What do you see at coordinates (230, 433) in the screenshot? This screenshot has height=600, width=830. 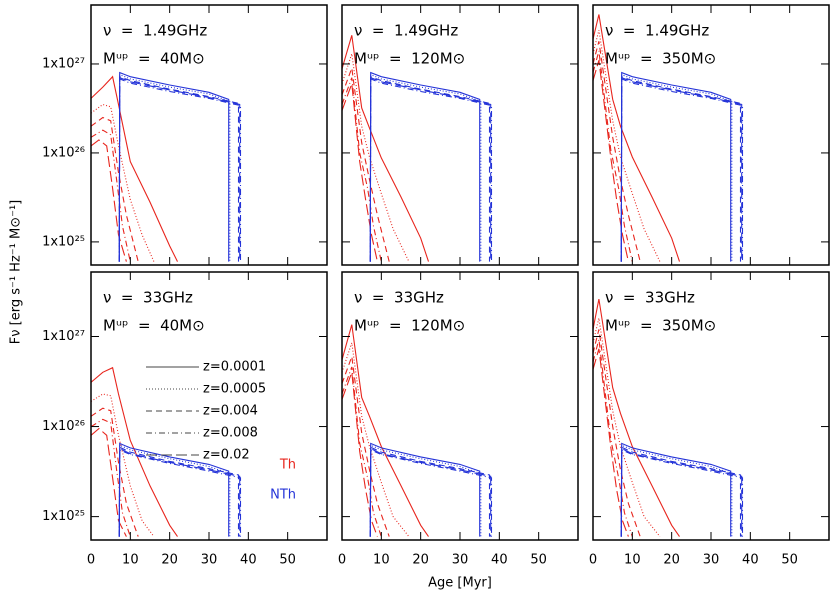 I see `legend-label: z=0.008` at bounding box center [230, 433].